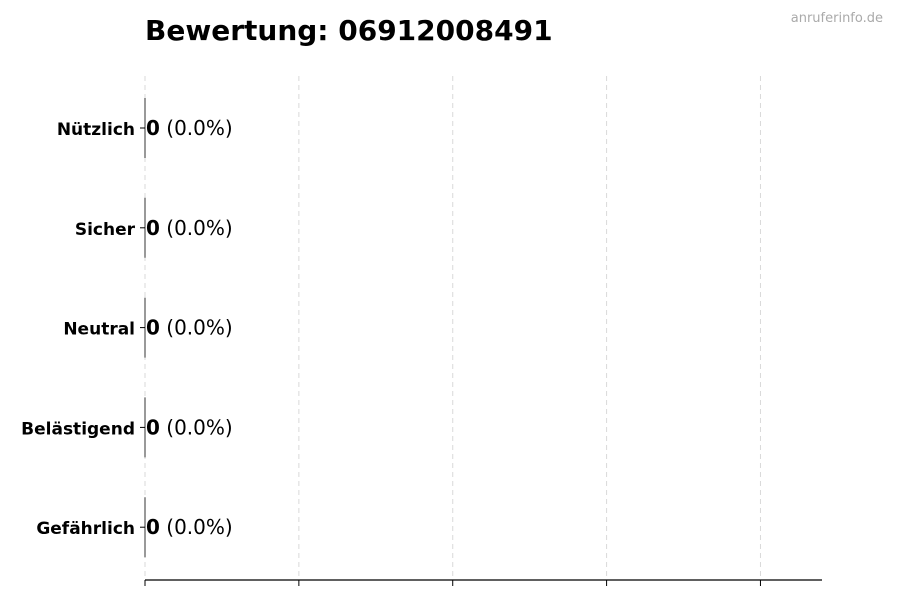 This screenshot has height=600, width=900. What do you see at coordinates (78, 429) in the screenshot?
I see `category-label: Belästigend` at bounding box center [78, 429].